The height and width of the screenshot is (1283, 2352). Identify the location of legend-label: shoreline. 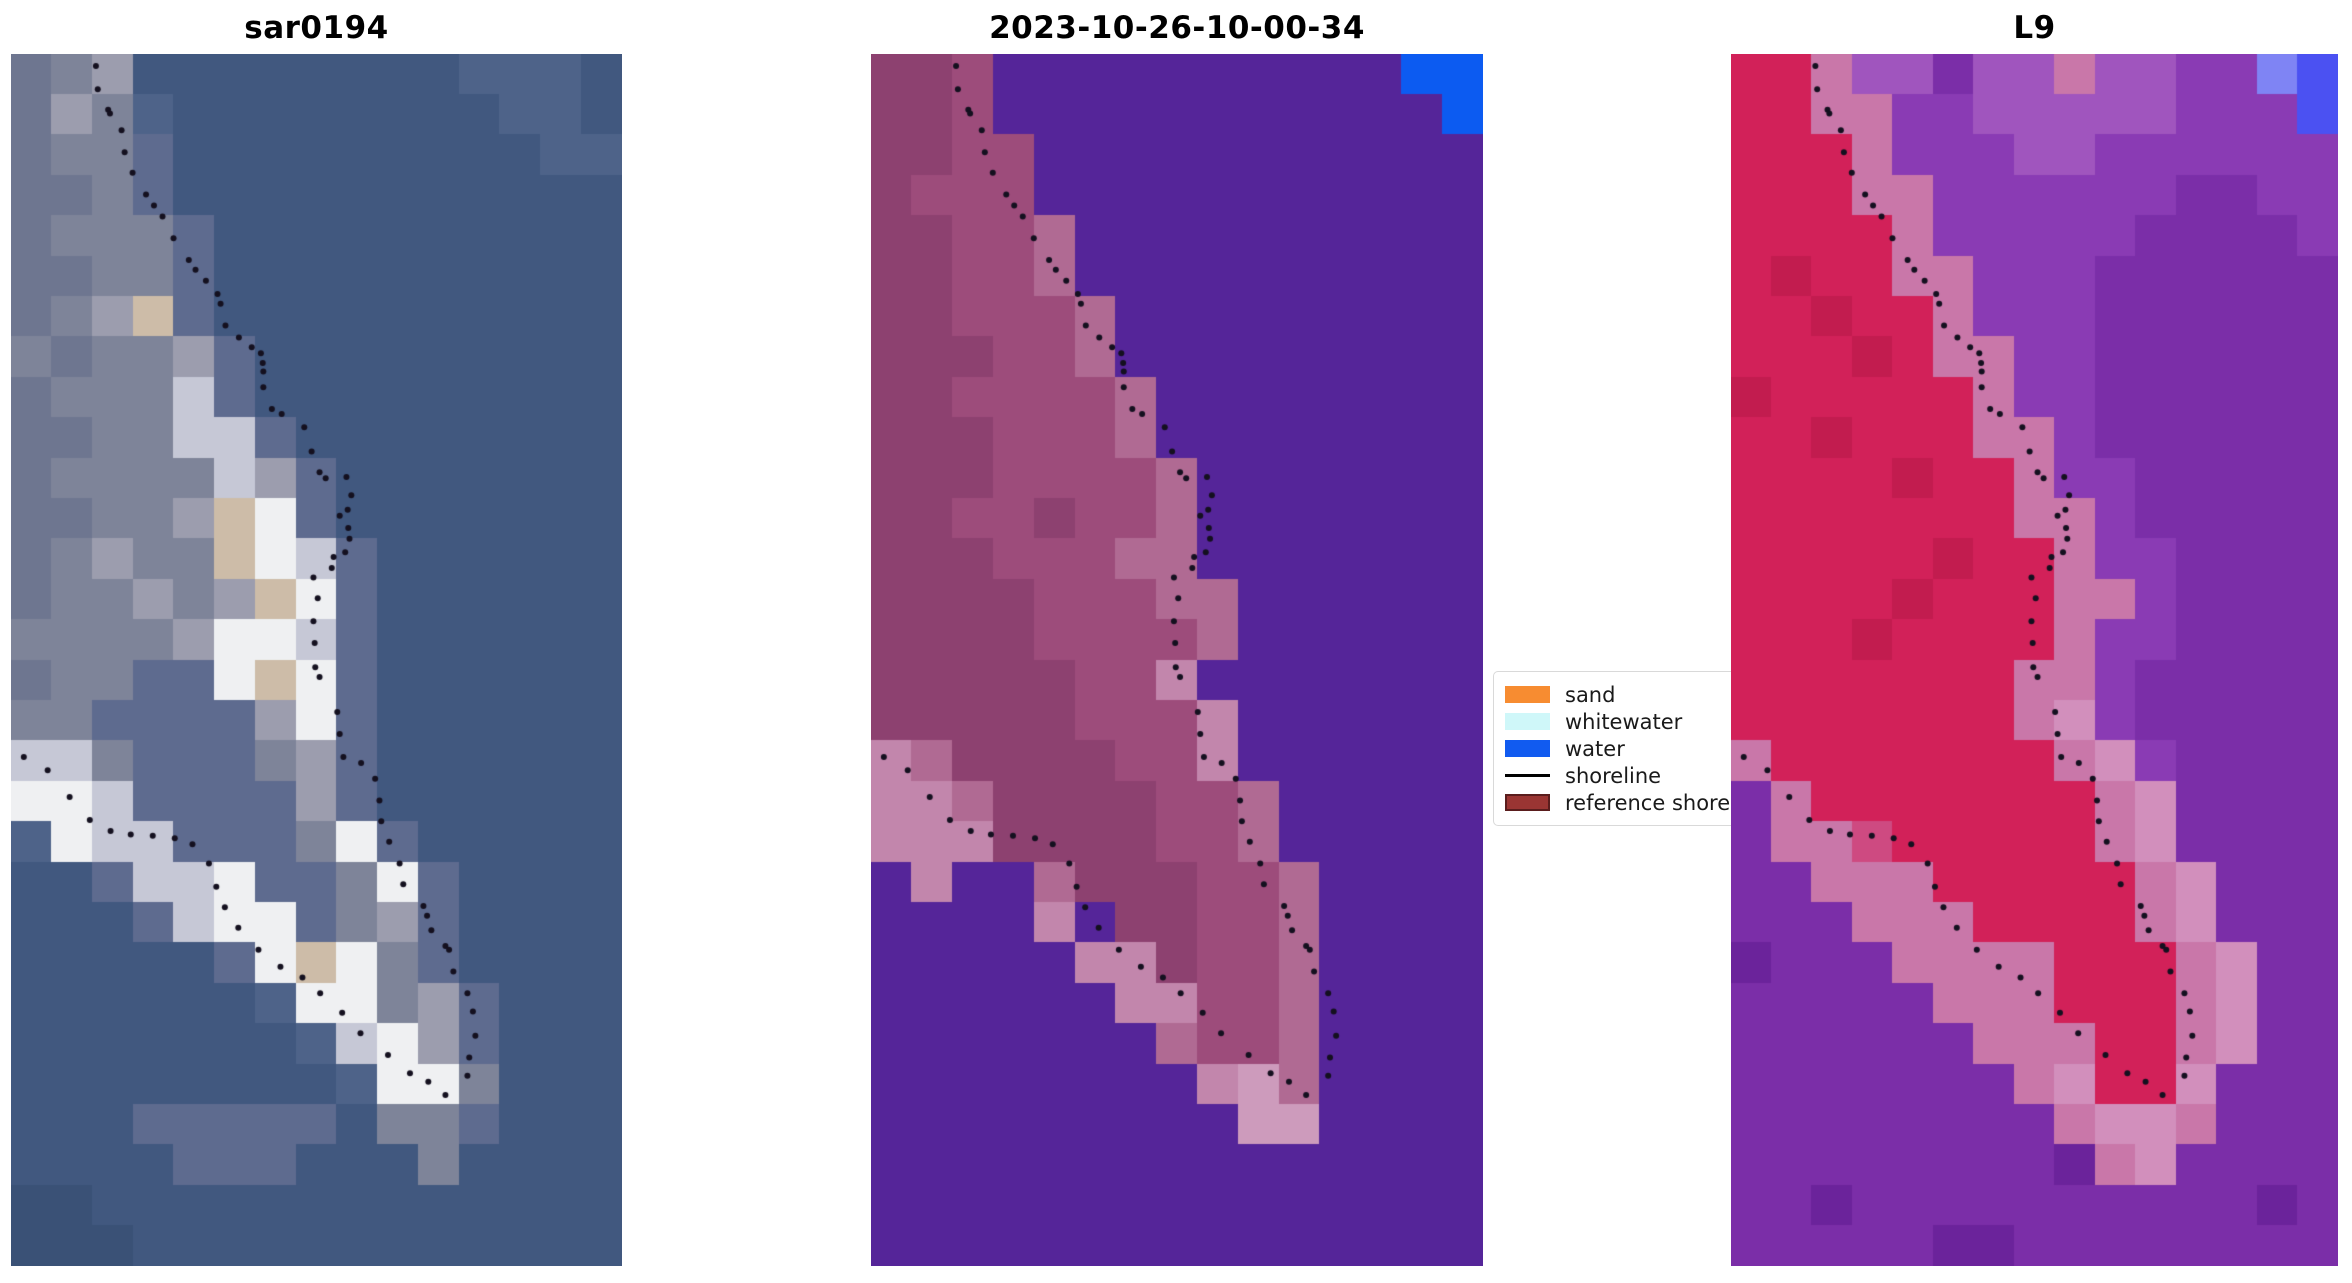
(1613, 775).